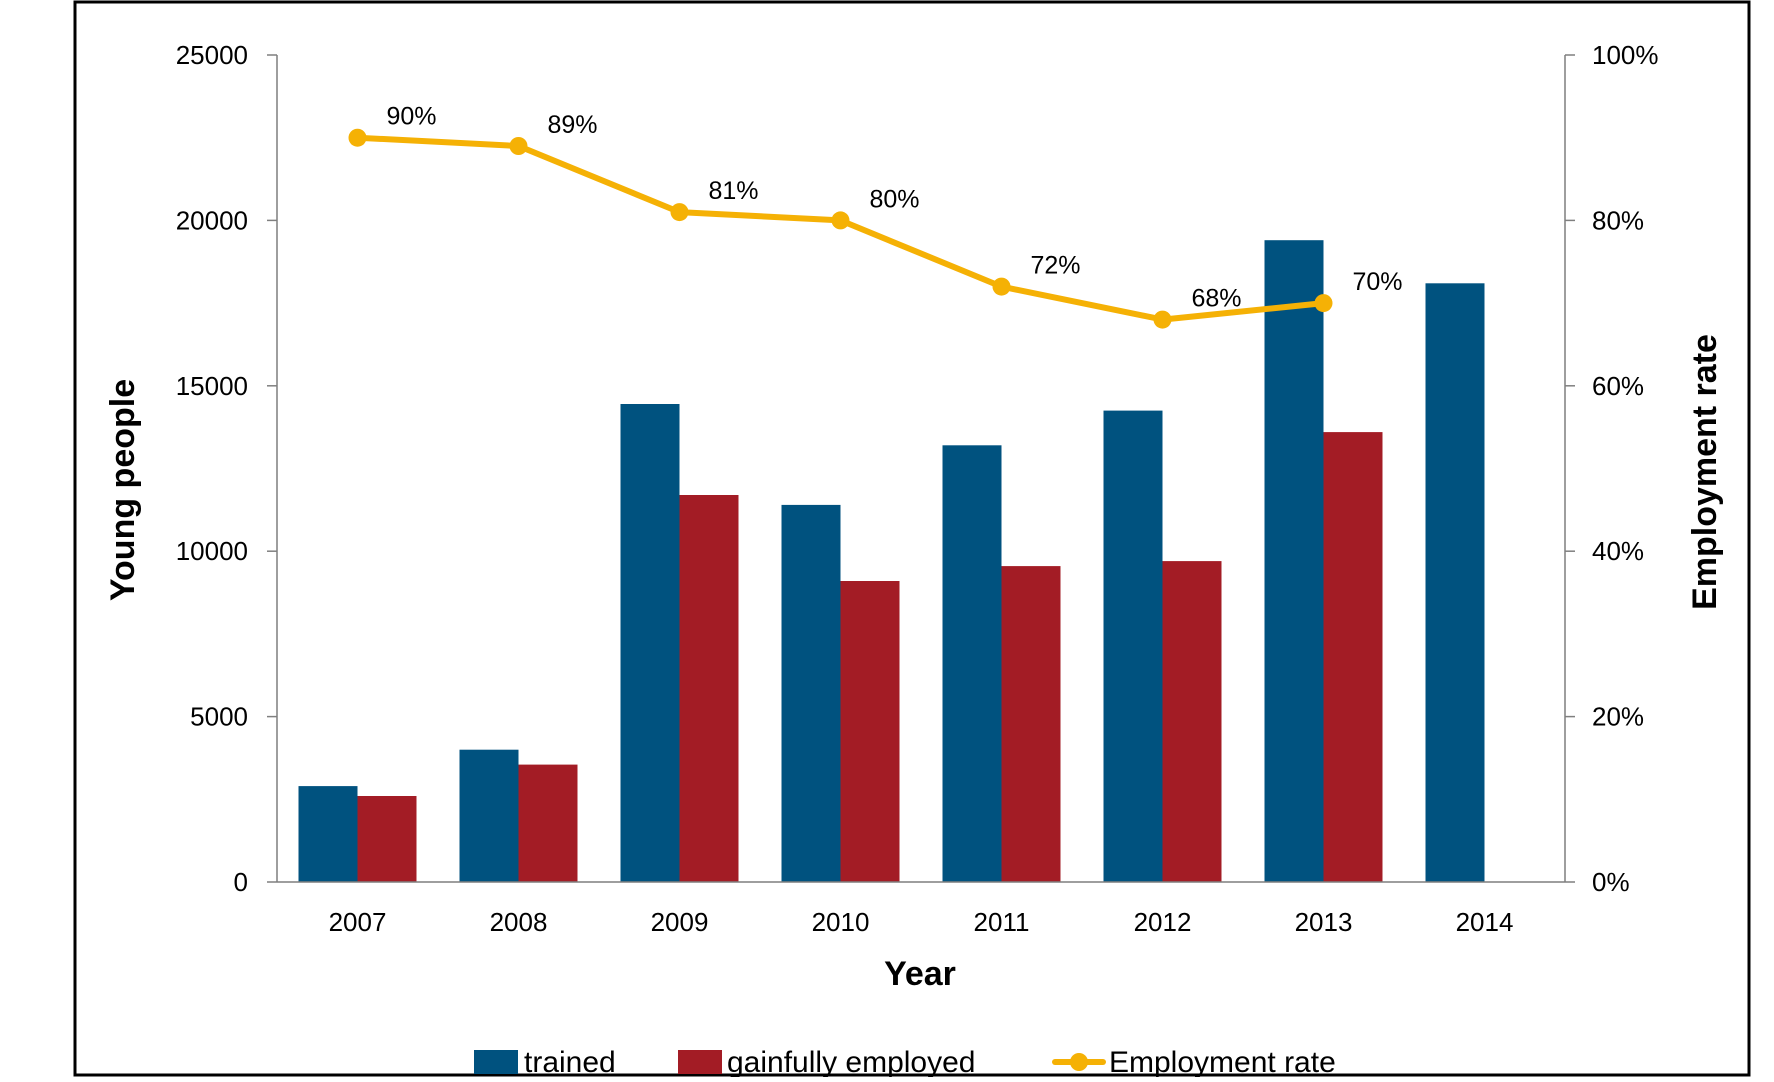 The height and width of the screenshot is (1082, 1774). What do you see at coordinates (920, 974) in the screenshot?
I see `x-axis-title: Year` at bounding box center [920, 974].